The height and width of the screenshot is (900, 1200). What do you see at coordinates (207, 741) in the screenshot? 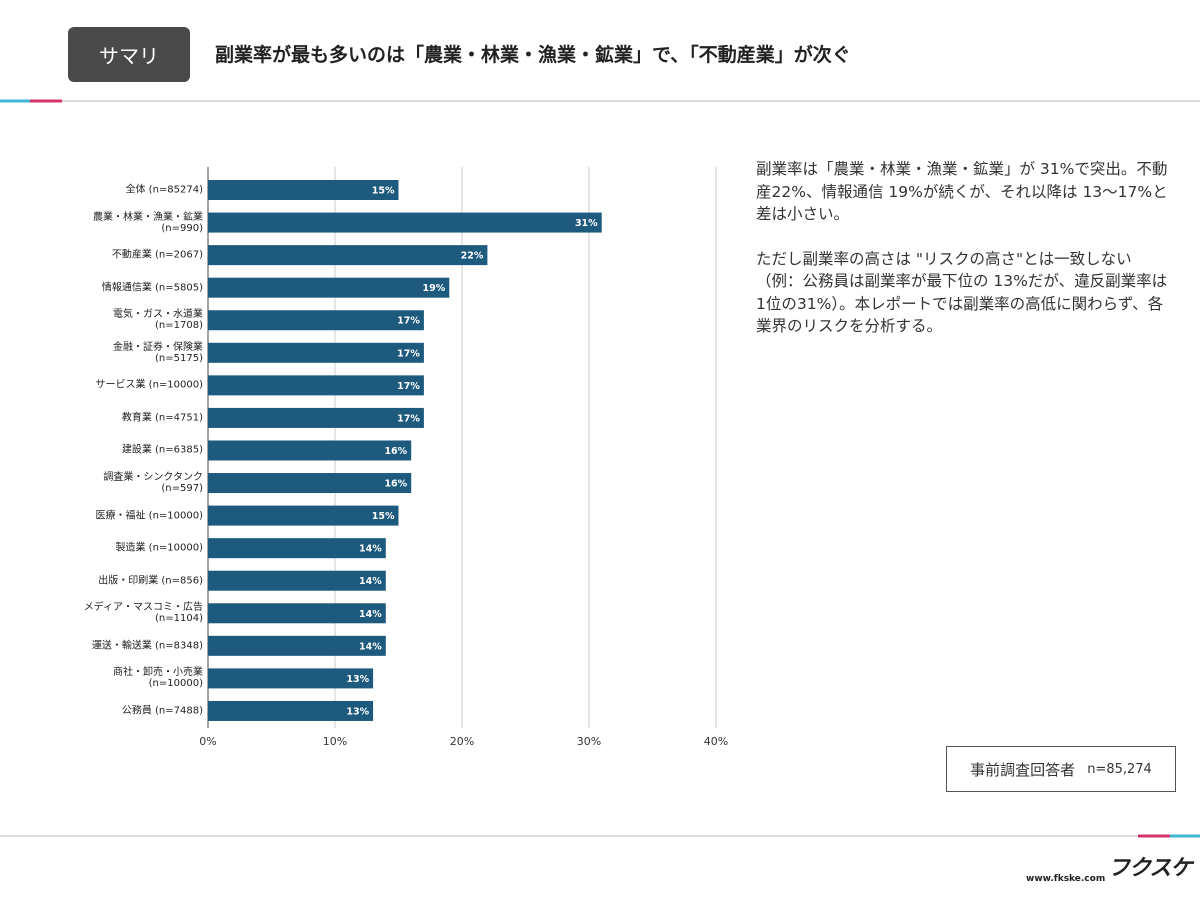
I see `x-tick-label: 0%` at bounding box center [207, 741].